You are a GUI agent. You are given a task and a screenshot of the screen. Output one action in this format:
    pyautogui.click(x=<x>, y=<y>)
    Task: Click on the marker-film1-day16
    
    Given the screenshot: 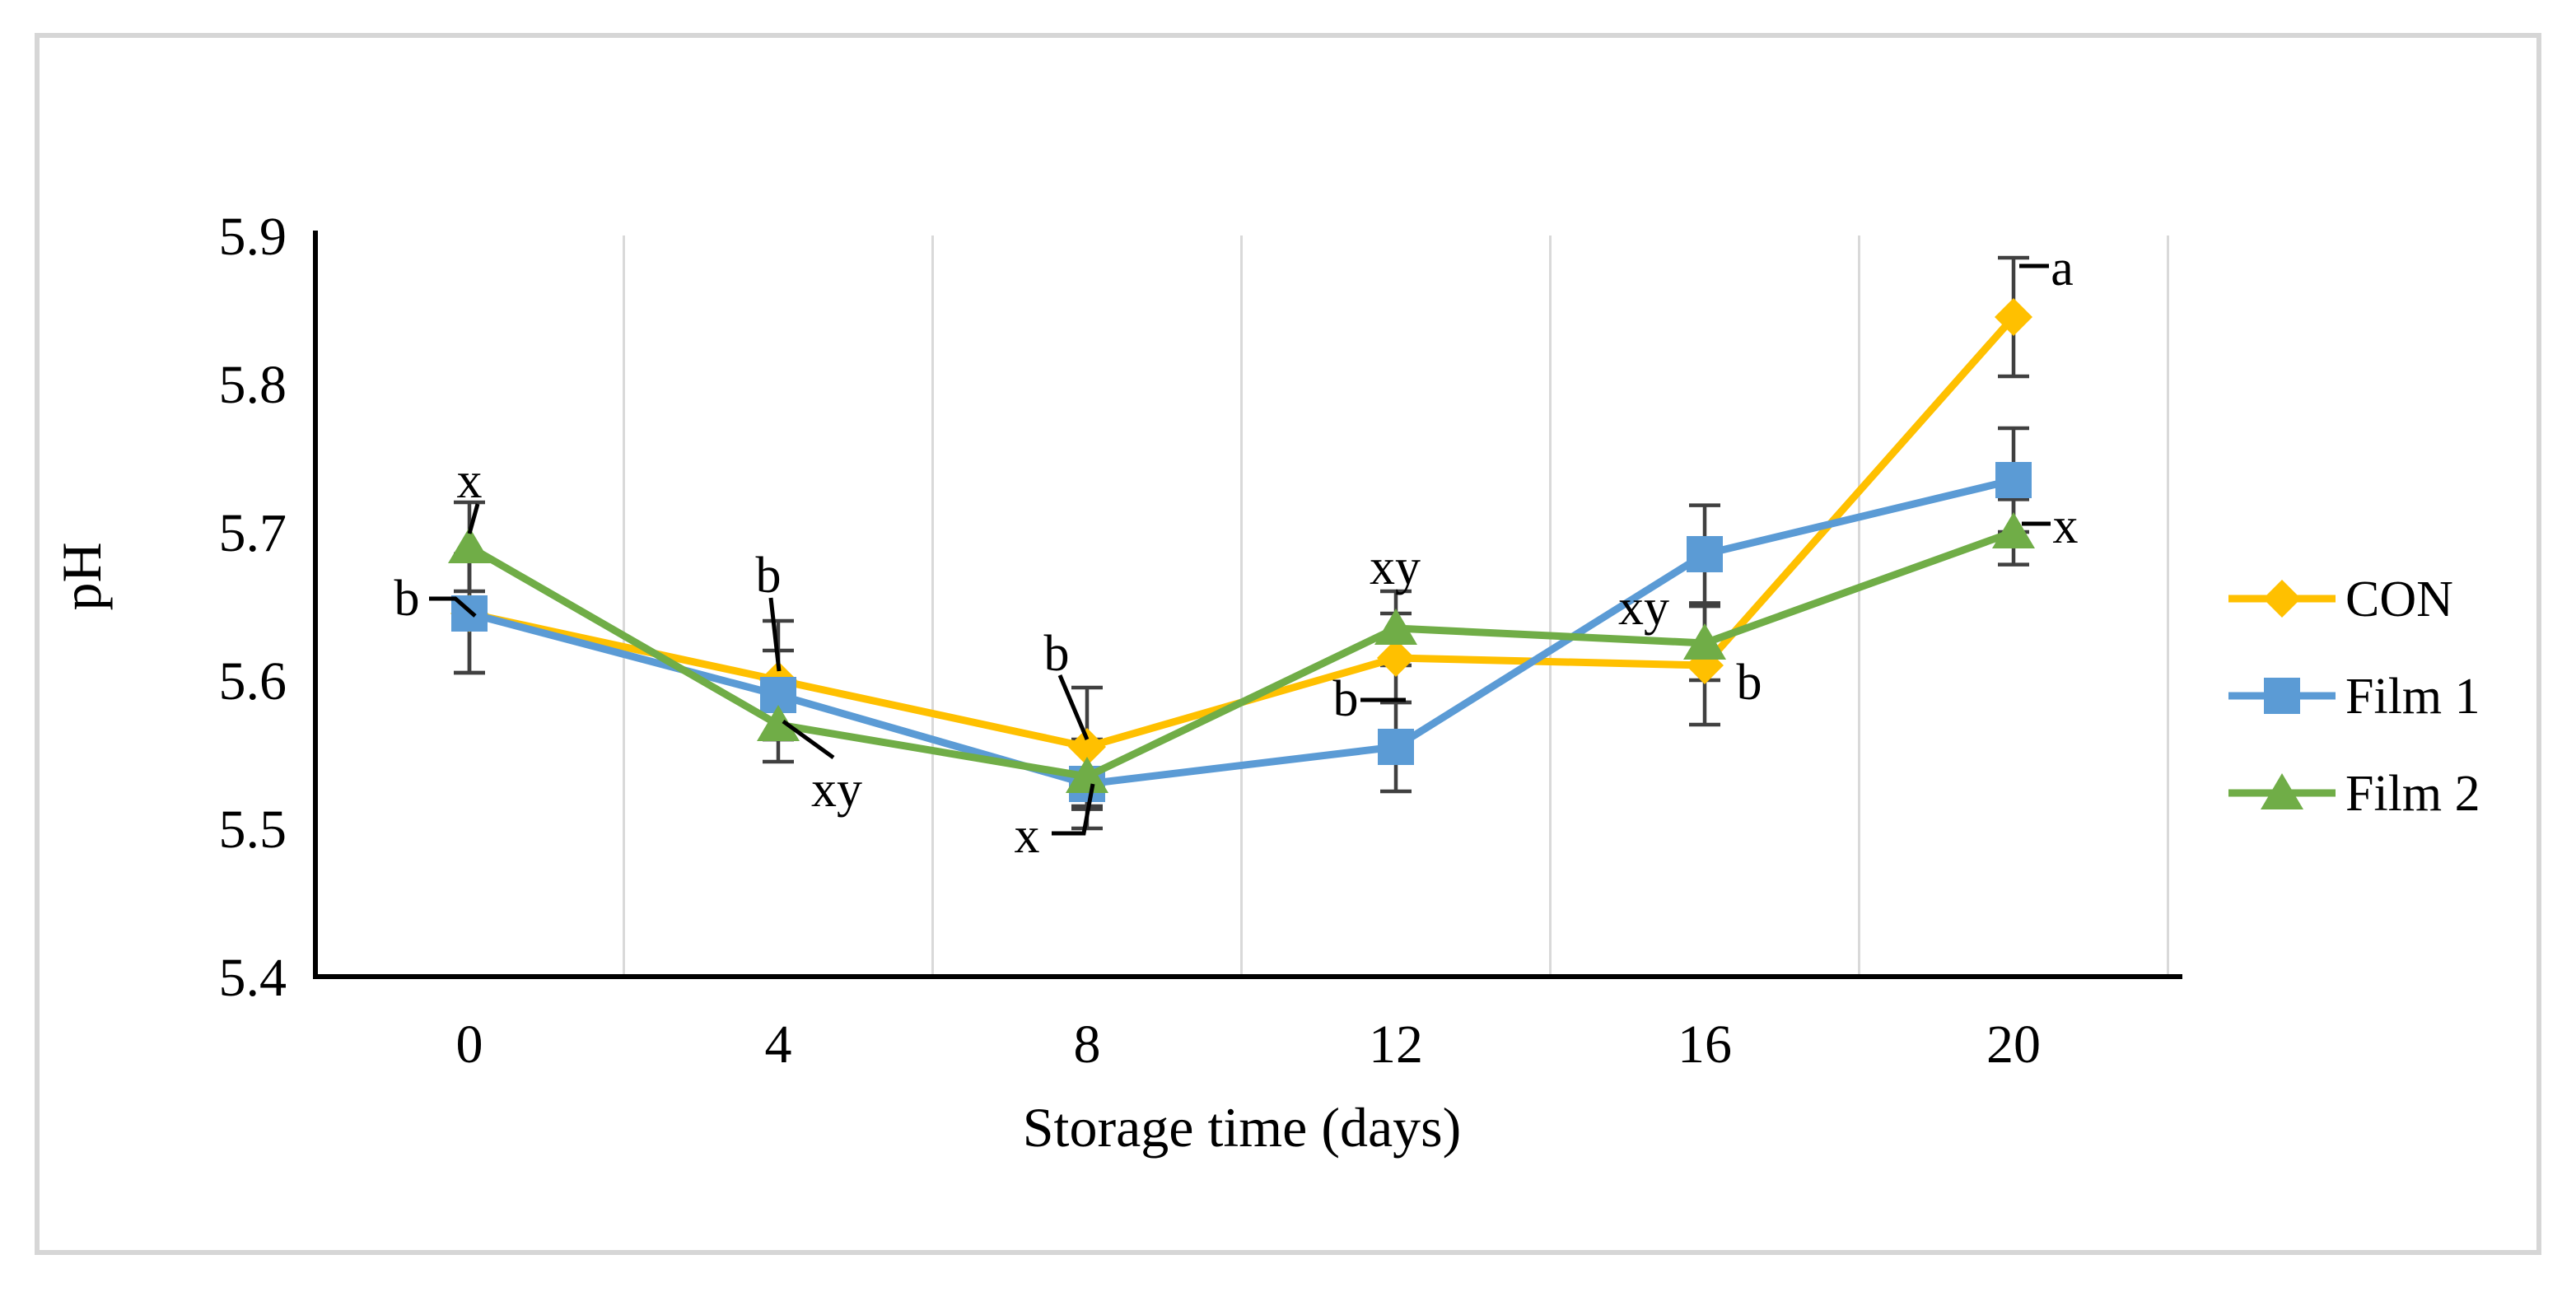 What is the action you would take?
    pyautogui.click(x=1705, y=554)
    